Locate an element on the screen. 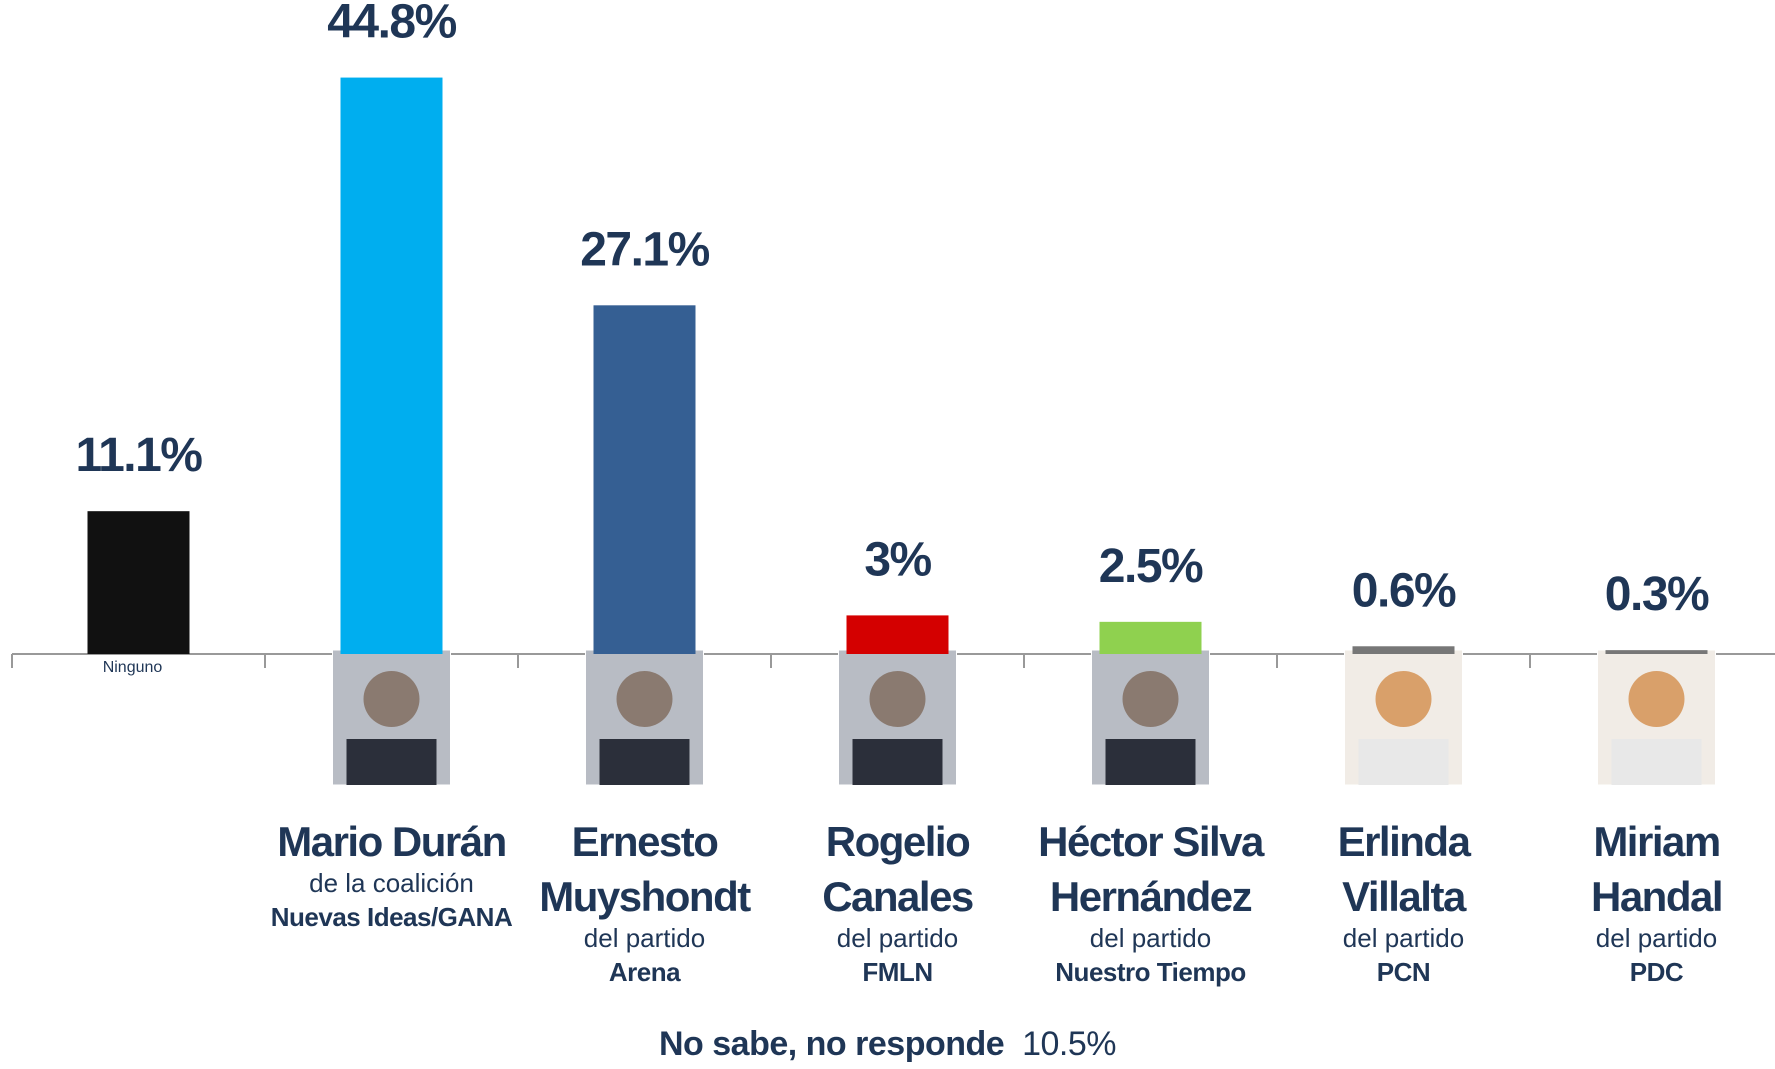 The height and width of the screenshot is (1069, 1775). candidate-block: Ernesto Muyshondt del partido Arena is located at coordinates (645, 903).